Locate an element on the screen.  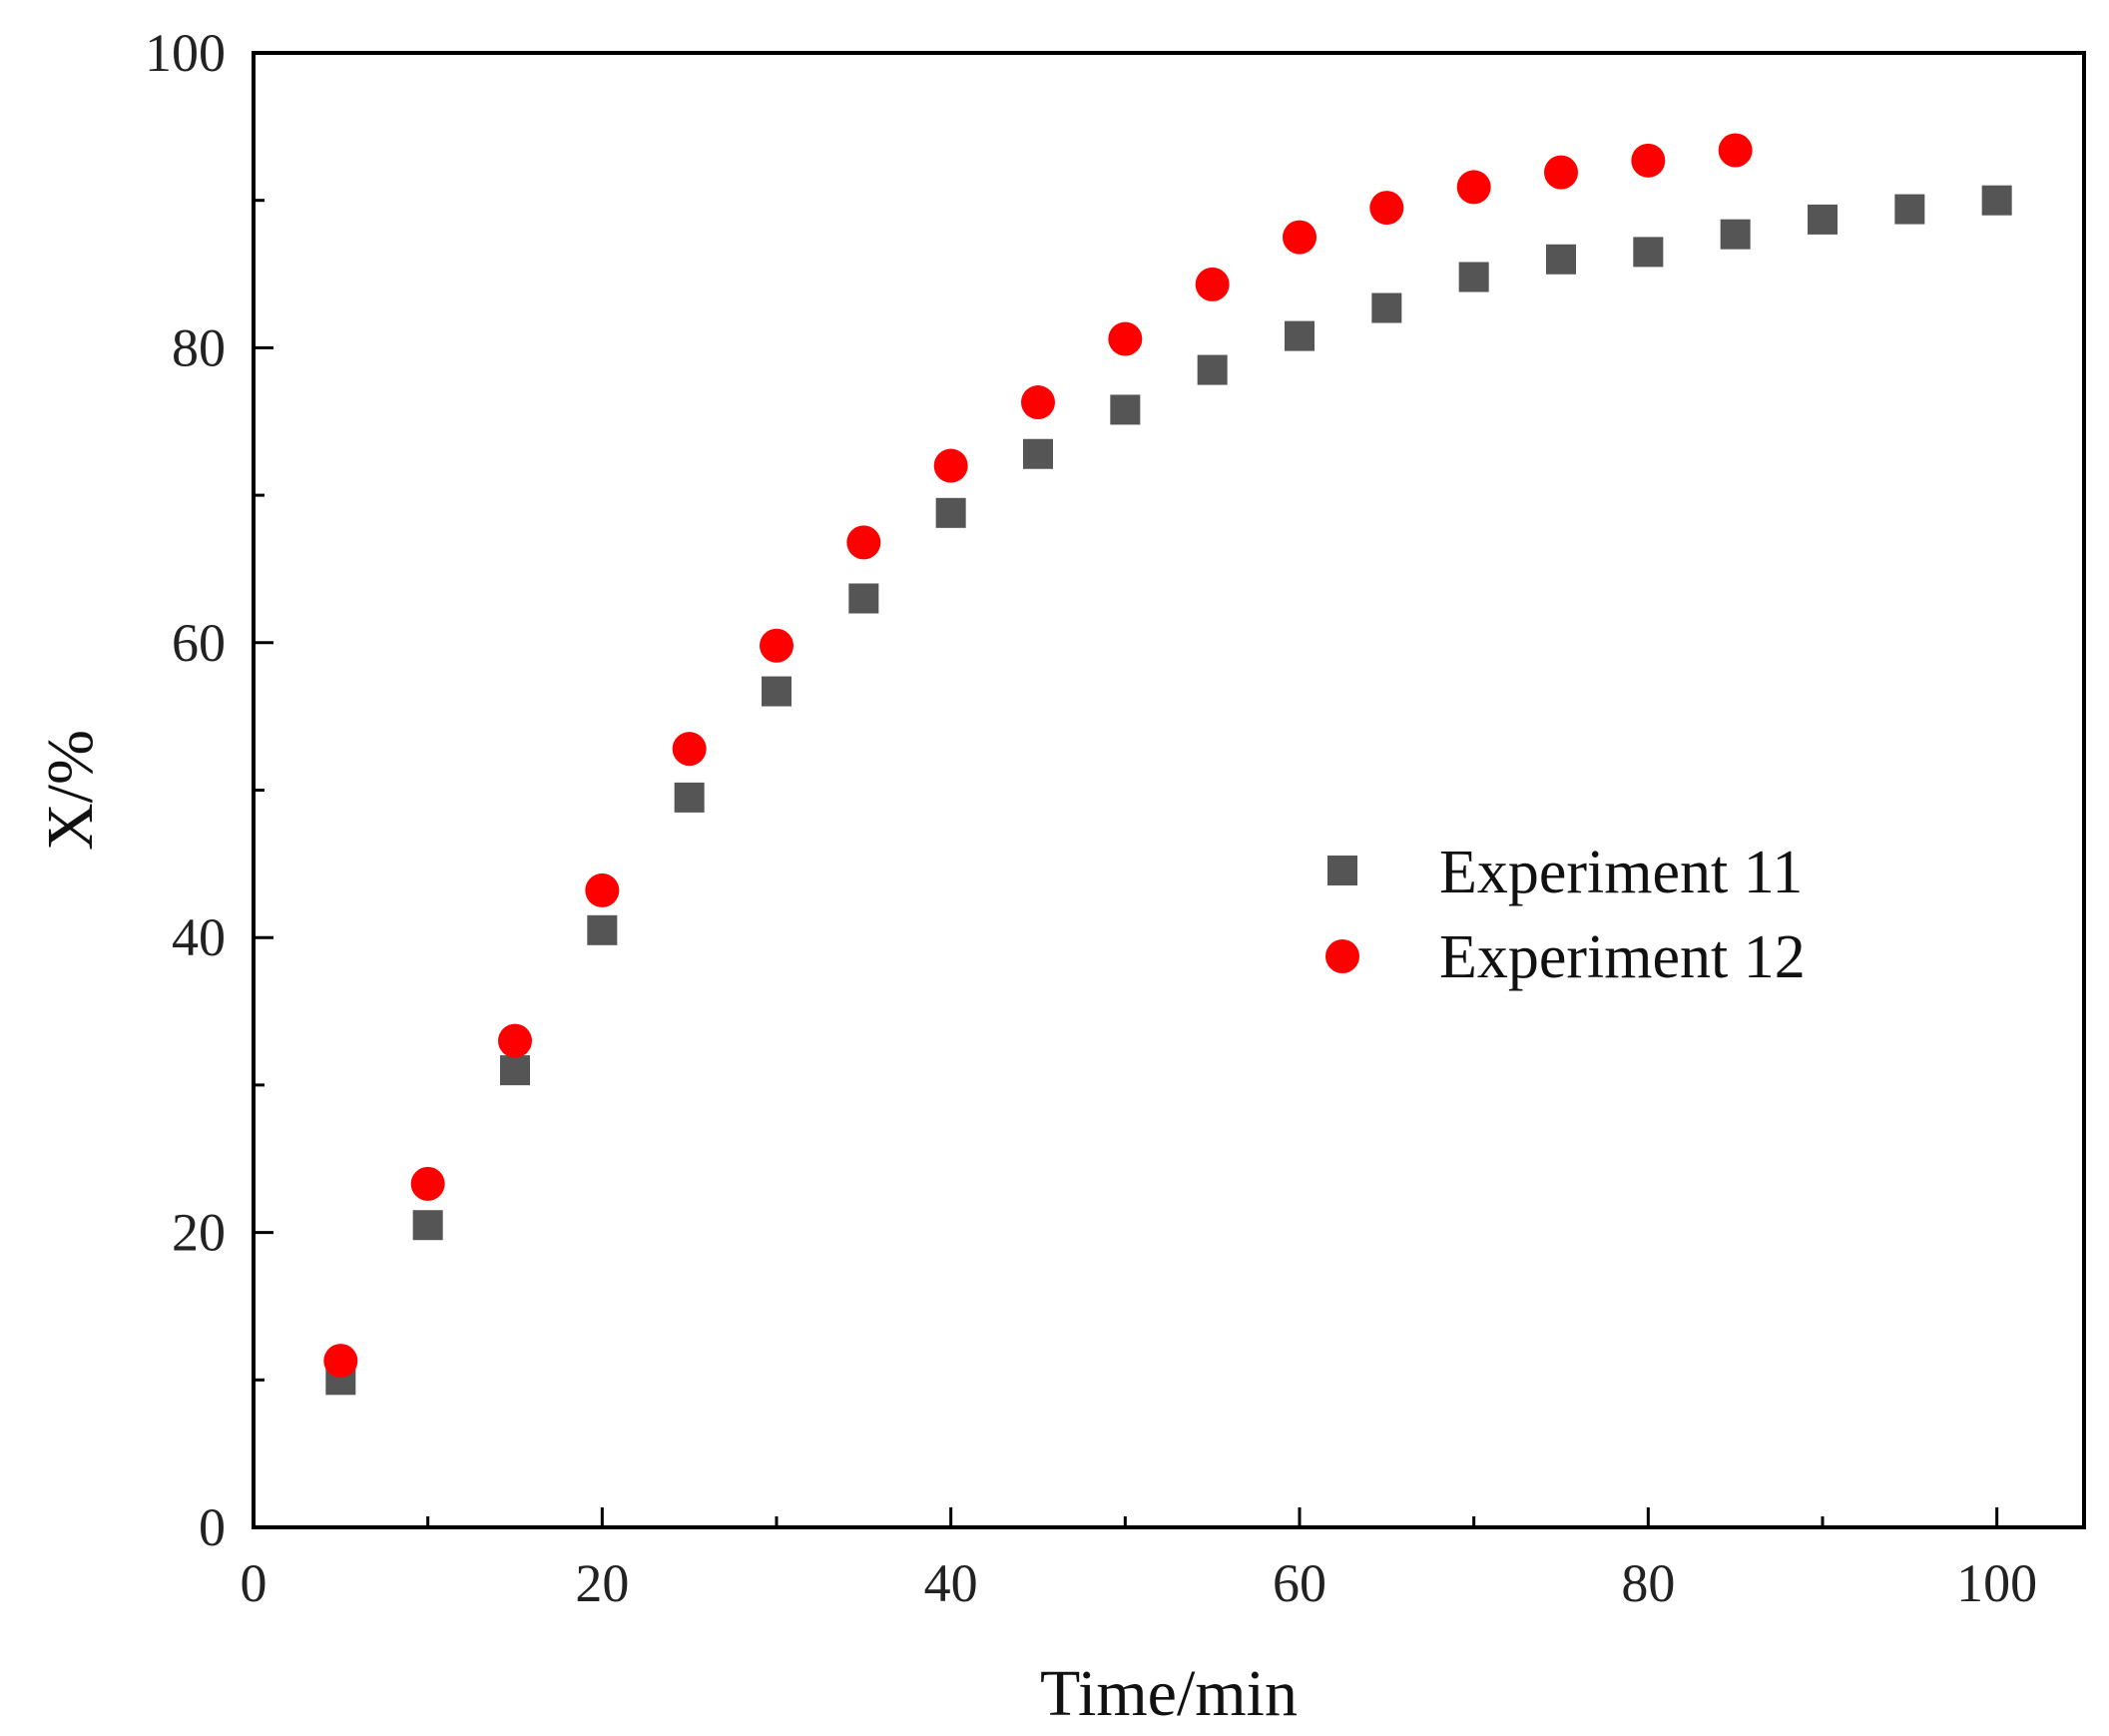
y-tick-label: 60 is located at coordinates (199, 643).